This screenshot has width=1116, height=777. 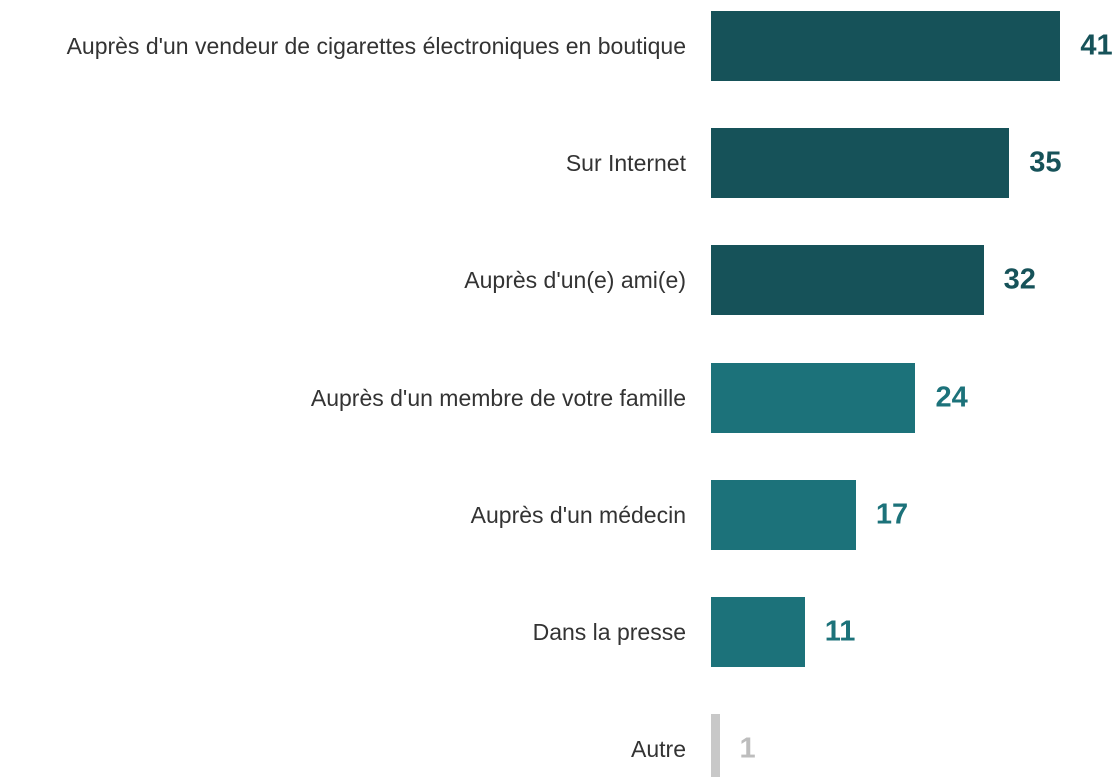 What do you see at coordinates (609, 632) in the screenshot?
I see `category-text: Dans la presse` at bounding box center [609, 632].